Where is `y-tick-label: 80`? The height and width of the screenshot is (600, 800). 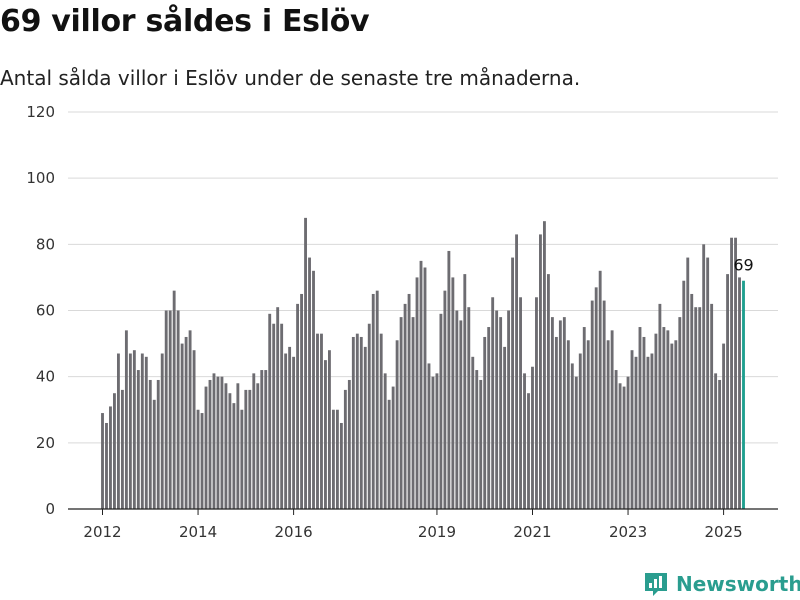 y-tick-label: 80 is located at coordinates (45, 244).